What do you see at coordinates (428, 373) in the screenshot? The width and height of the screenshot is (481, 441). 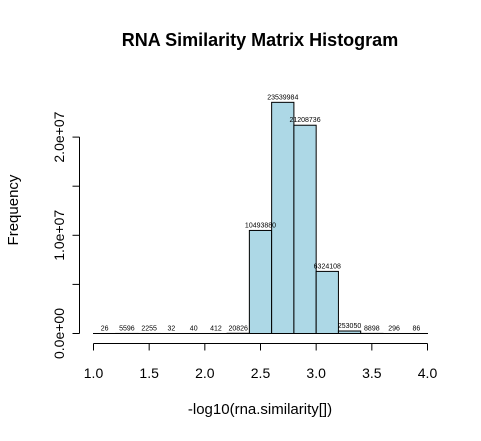 I see `x-tick-label: 4.0` at bounding box center [428, 373].